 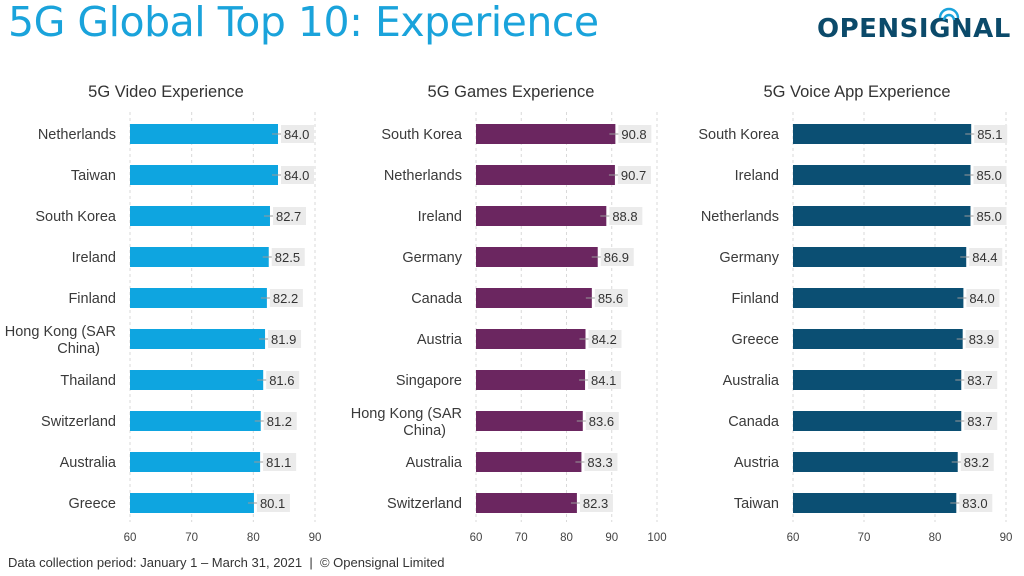 I want to click on bar-row: Australia 83.3, so click(x=512, y=462).